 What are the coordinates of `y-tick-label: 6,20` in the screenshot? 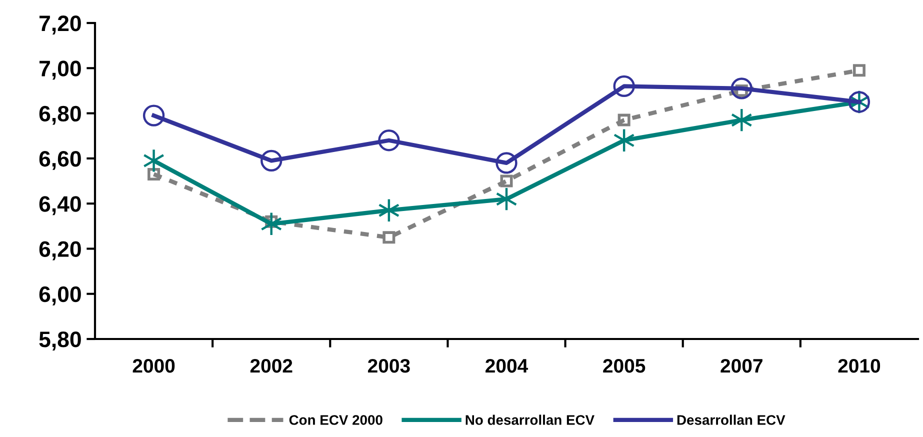 It's located at (60, 250).